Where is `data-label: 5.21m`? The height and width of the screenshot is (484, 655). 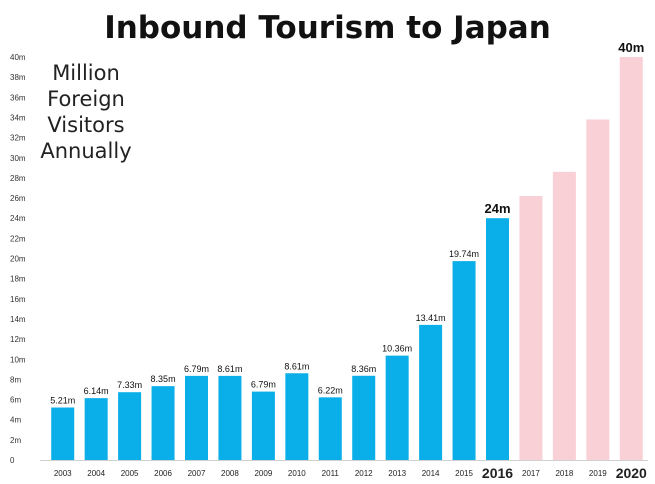
data-label: 5.21m is located at coordinates (62, 401).